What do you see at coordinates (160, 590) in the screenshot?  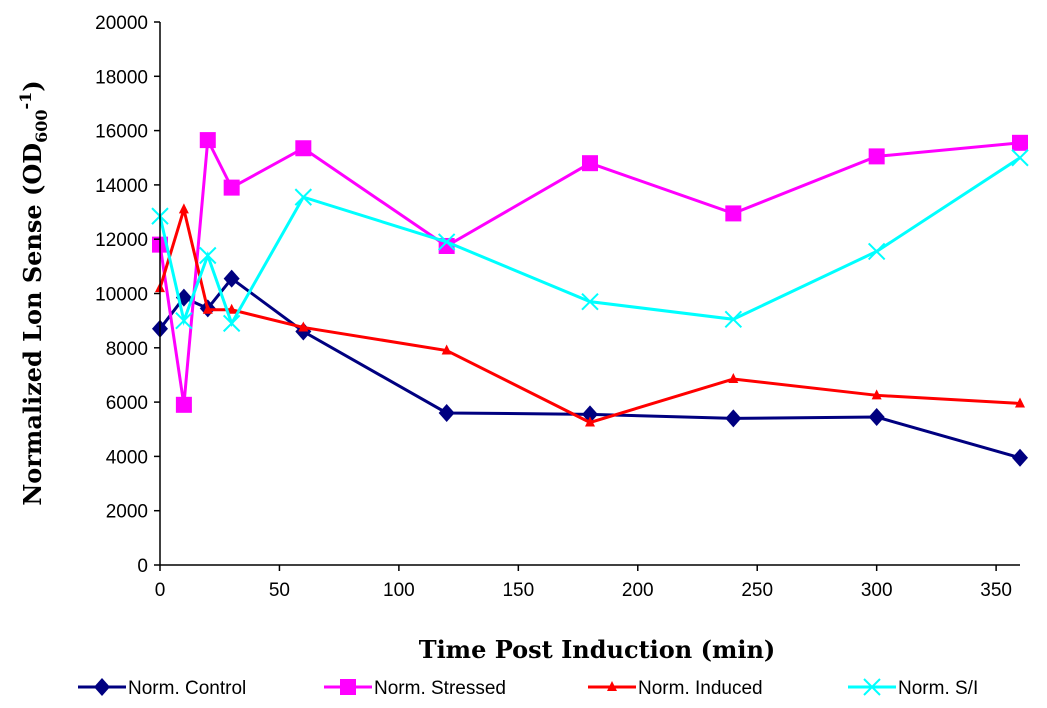 I see `x-tick-label: 0` at bounding box center [160, 590].